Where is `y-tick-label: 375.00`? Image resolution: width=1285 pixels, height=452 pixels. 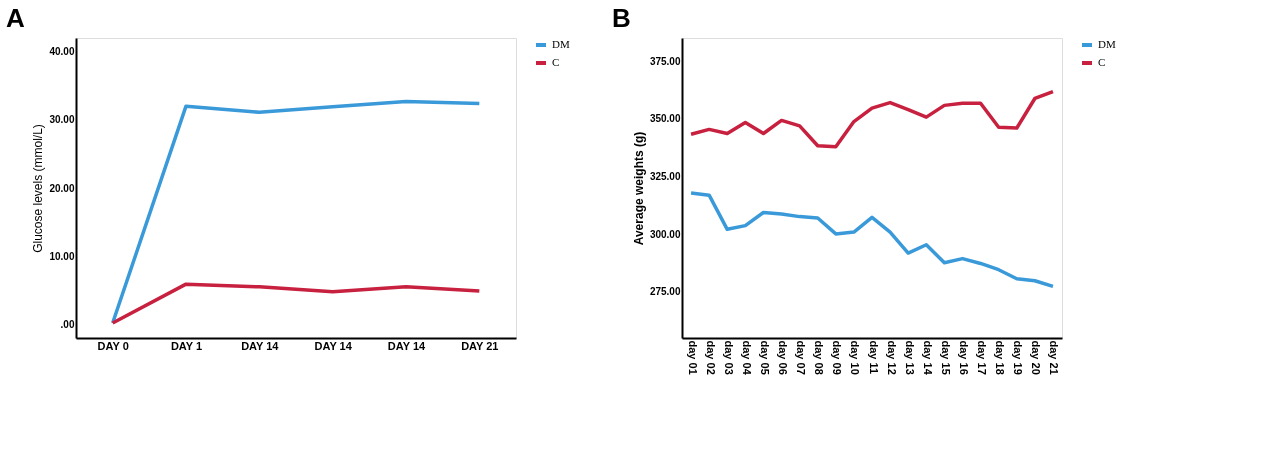 y-tick-label: 375.00 is located at coordinates (665, 61).